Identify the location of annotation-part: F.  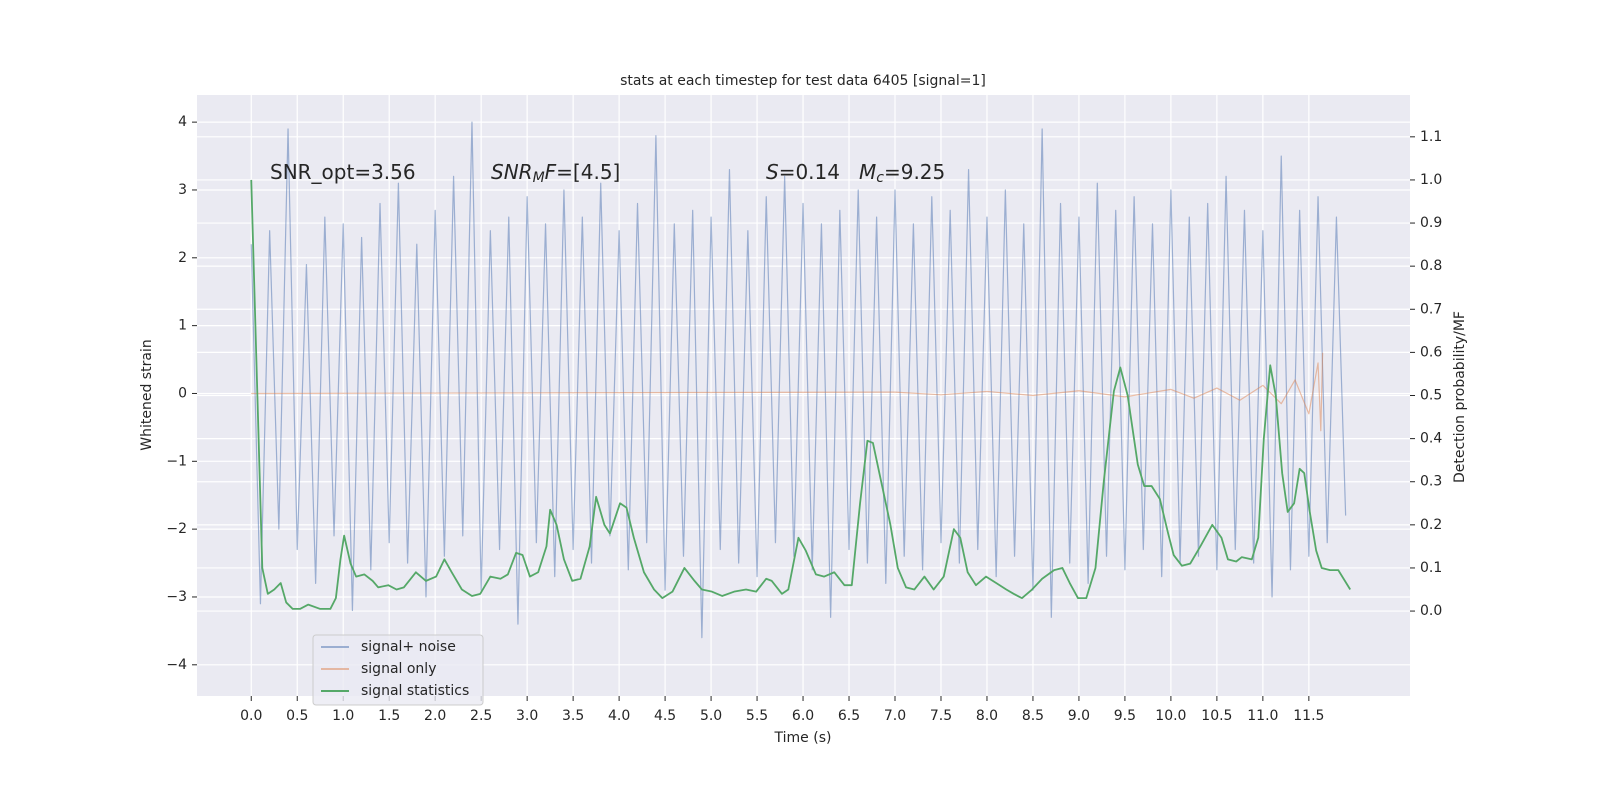
(551, 172).